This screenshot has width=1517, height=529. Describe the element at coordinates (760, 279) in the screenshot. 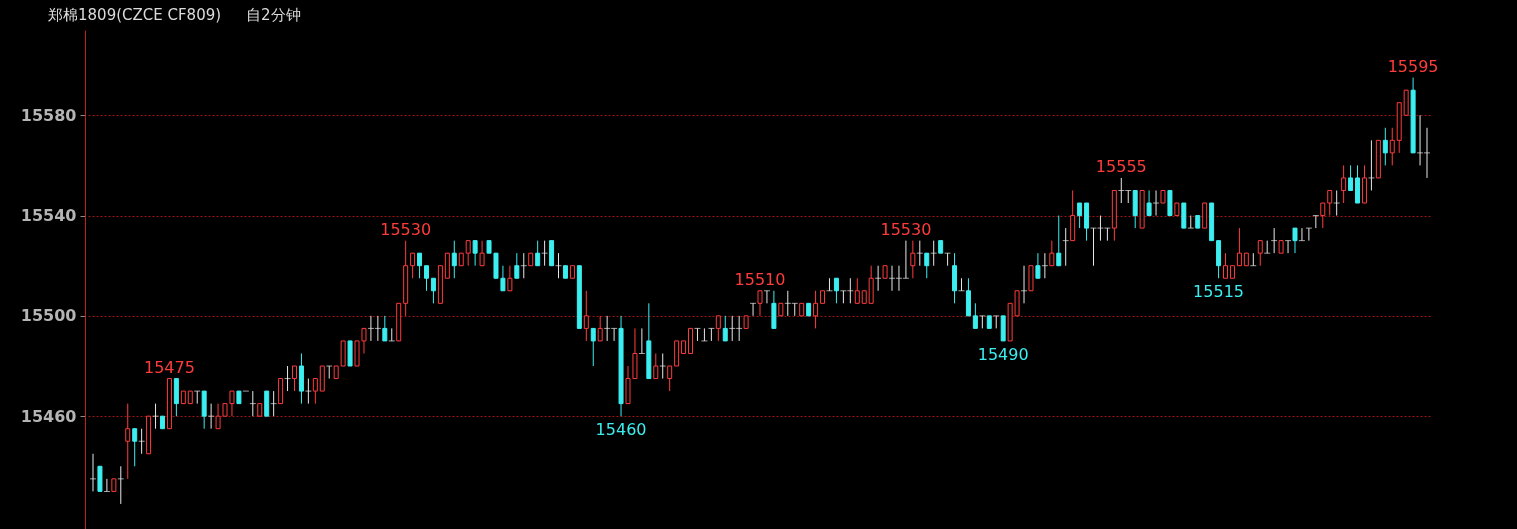

I see `annotation: 15510` at that location.